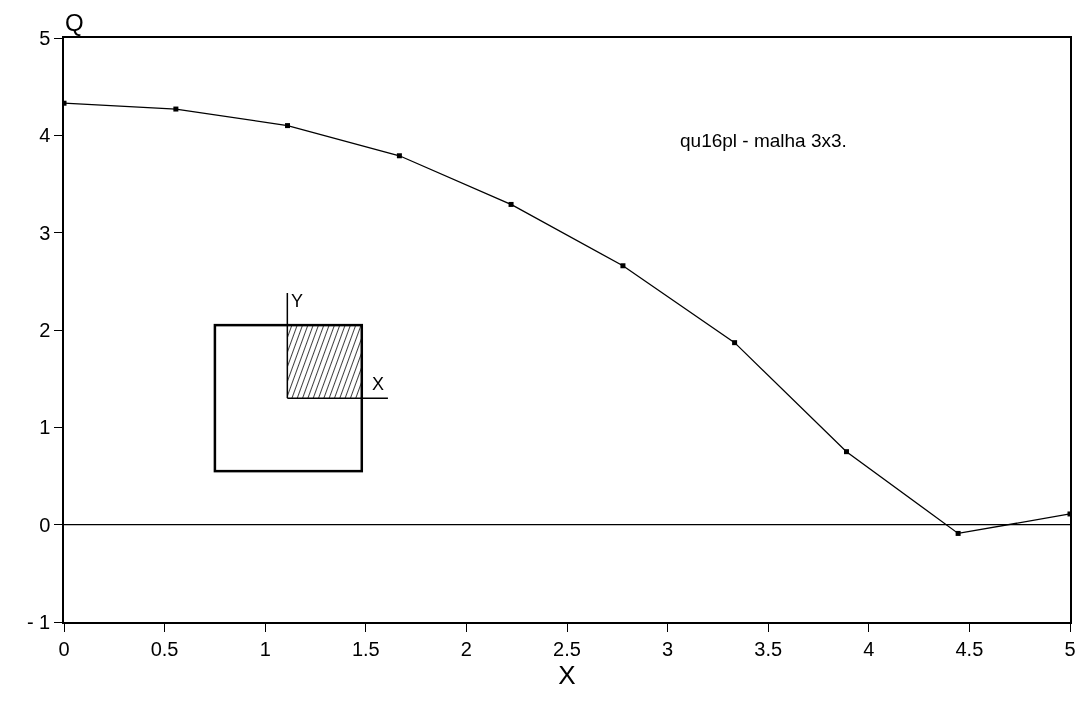 The width and height of the screenshot is (1089, 715). Describe the element at coordinates (45, 232) in the screenshot. I see `y-tick-label: 3` at that location.